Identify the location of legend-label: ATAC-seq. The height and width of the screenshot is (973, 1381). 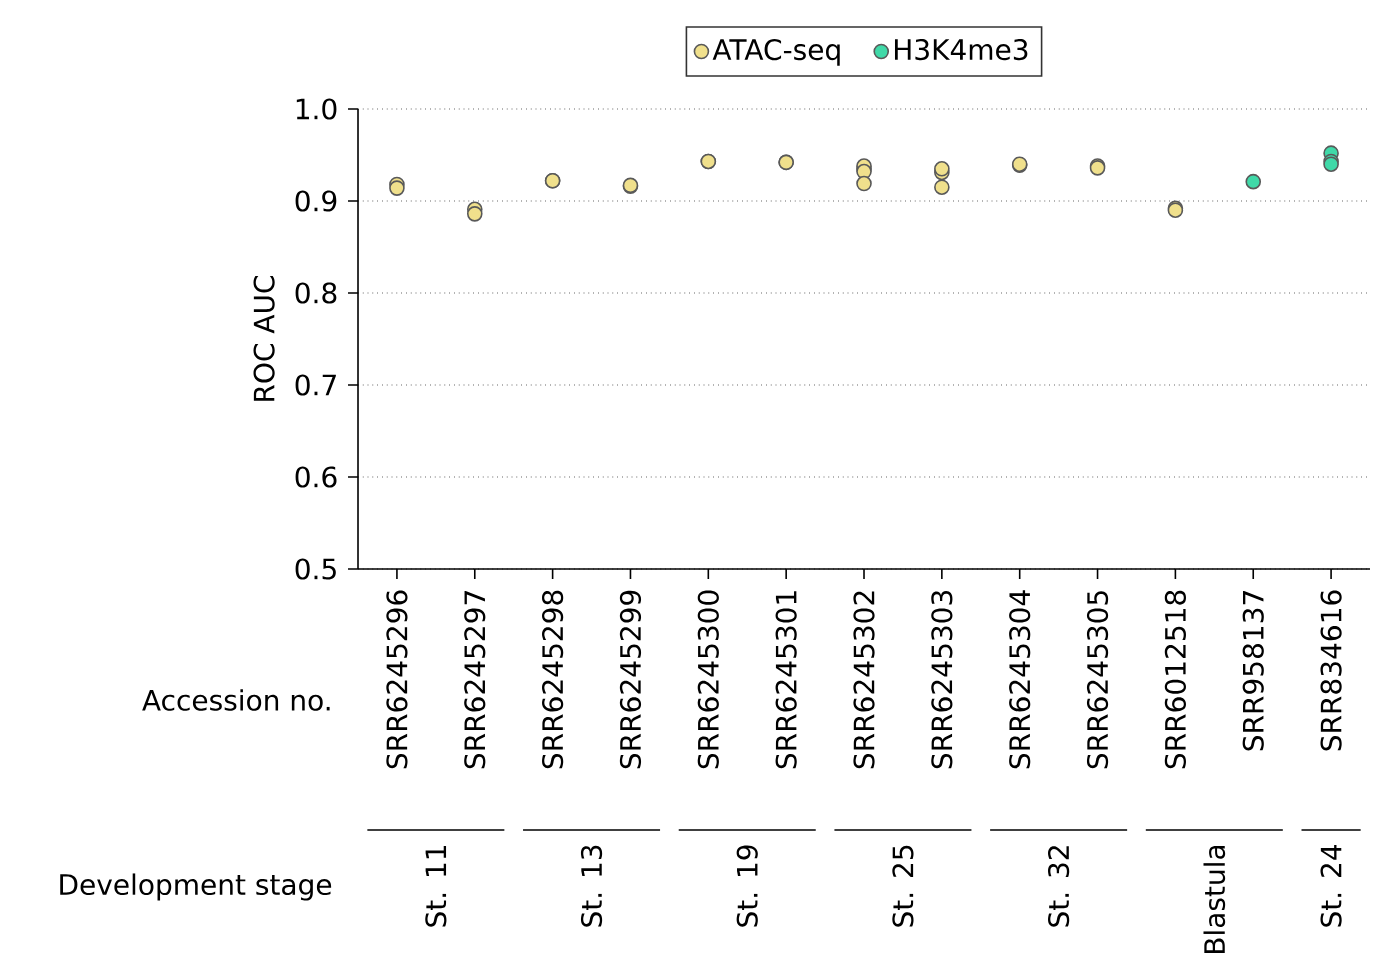
(776, 52).